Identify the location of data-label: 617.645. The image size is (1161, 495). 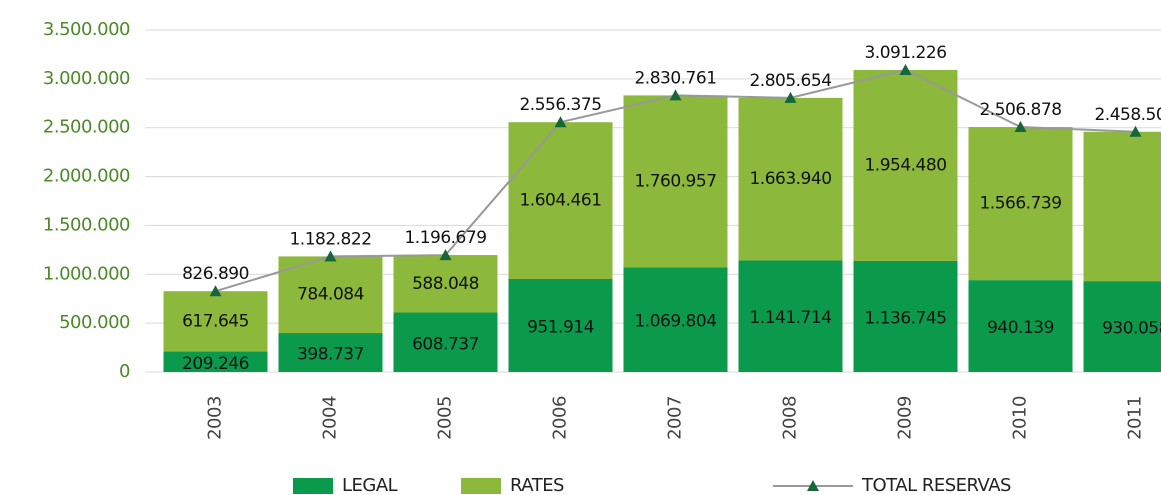
(215, 321).